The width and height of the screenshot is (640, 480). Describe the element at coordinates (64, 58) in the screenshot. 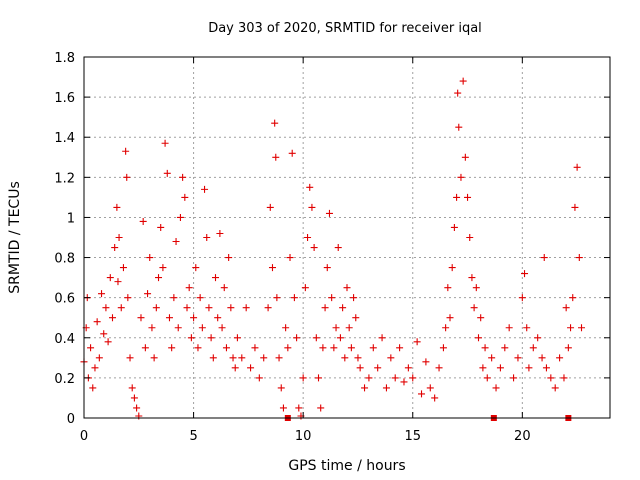

I see `y-tick-label: 1.8` at that location.